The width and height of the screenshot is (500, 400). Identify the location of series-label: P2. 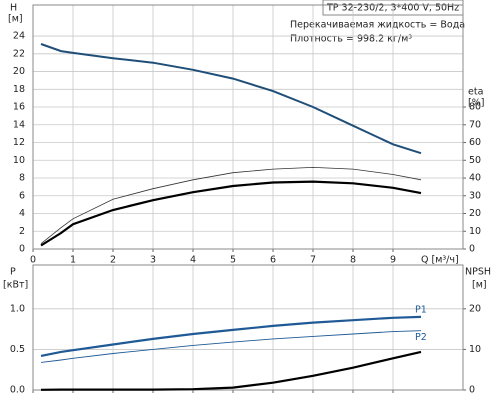
(421, 337).